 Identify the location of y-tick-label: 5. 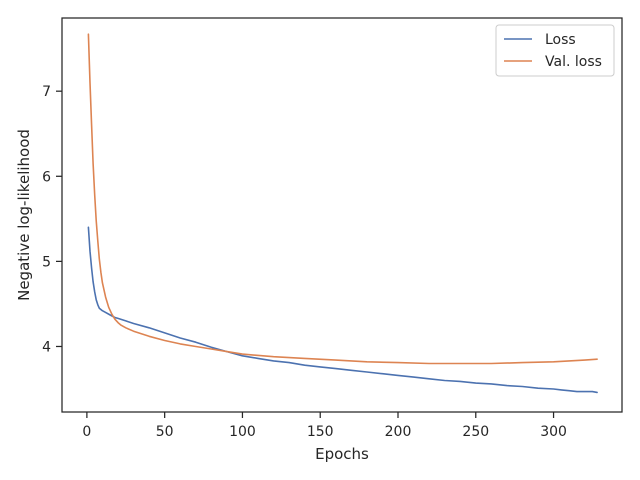
(46, 262).